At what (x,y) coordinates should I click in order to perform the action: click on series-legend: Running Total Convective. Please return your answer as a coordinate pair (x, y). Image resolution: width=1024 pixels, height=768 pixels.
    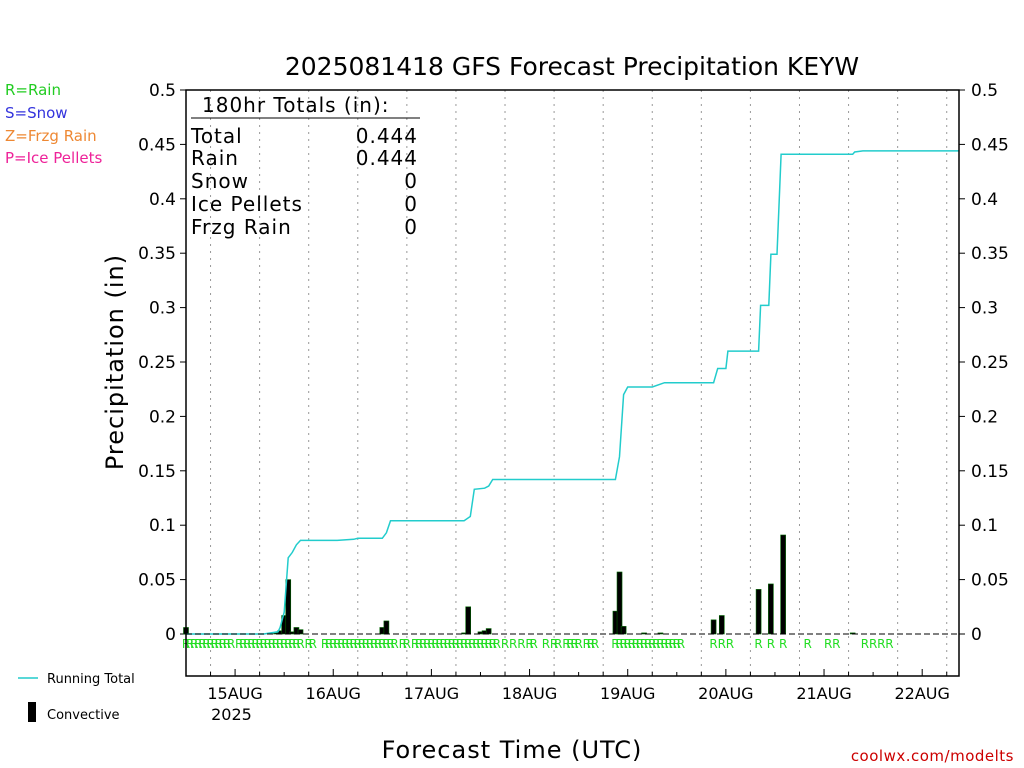
    Looking at the image, I should click on (76, 697).